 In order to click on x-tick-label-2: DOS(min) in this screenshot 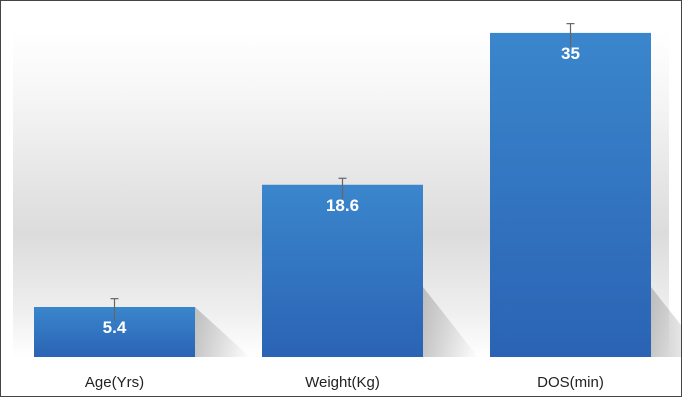, I will do `click(570, 382)`.